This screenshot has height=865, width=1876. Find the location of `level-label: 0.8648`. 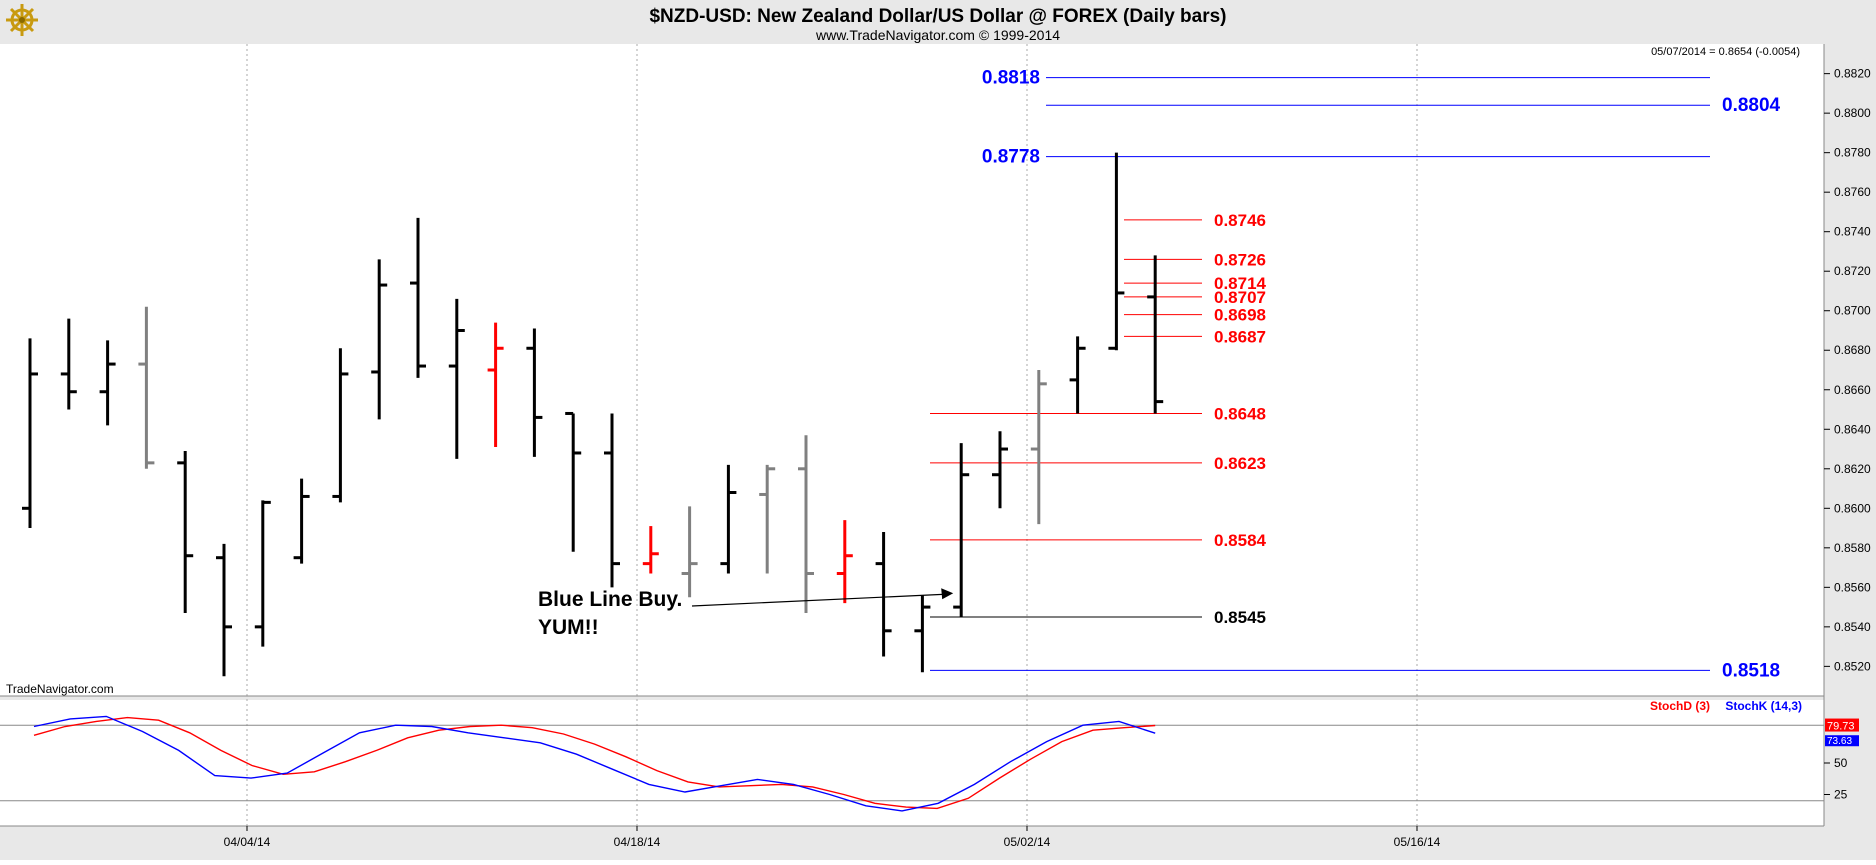

level-label: 0.8648 is located at coordinates (1240, 413).